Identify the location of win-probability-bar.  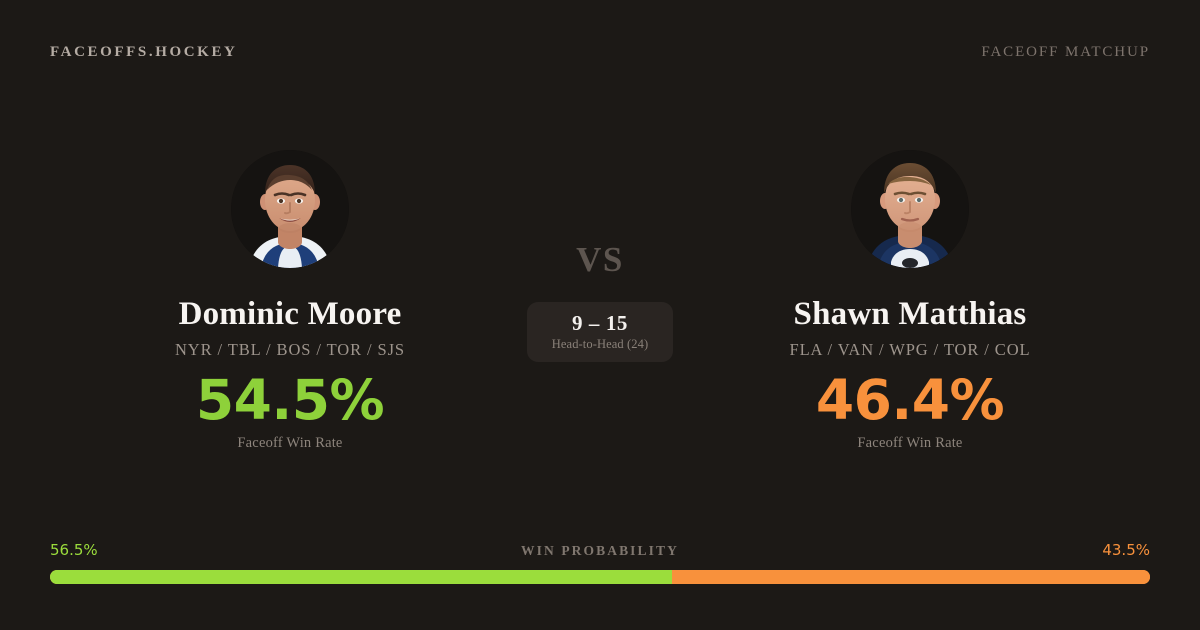
(600, 577).